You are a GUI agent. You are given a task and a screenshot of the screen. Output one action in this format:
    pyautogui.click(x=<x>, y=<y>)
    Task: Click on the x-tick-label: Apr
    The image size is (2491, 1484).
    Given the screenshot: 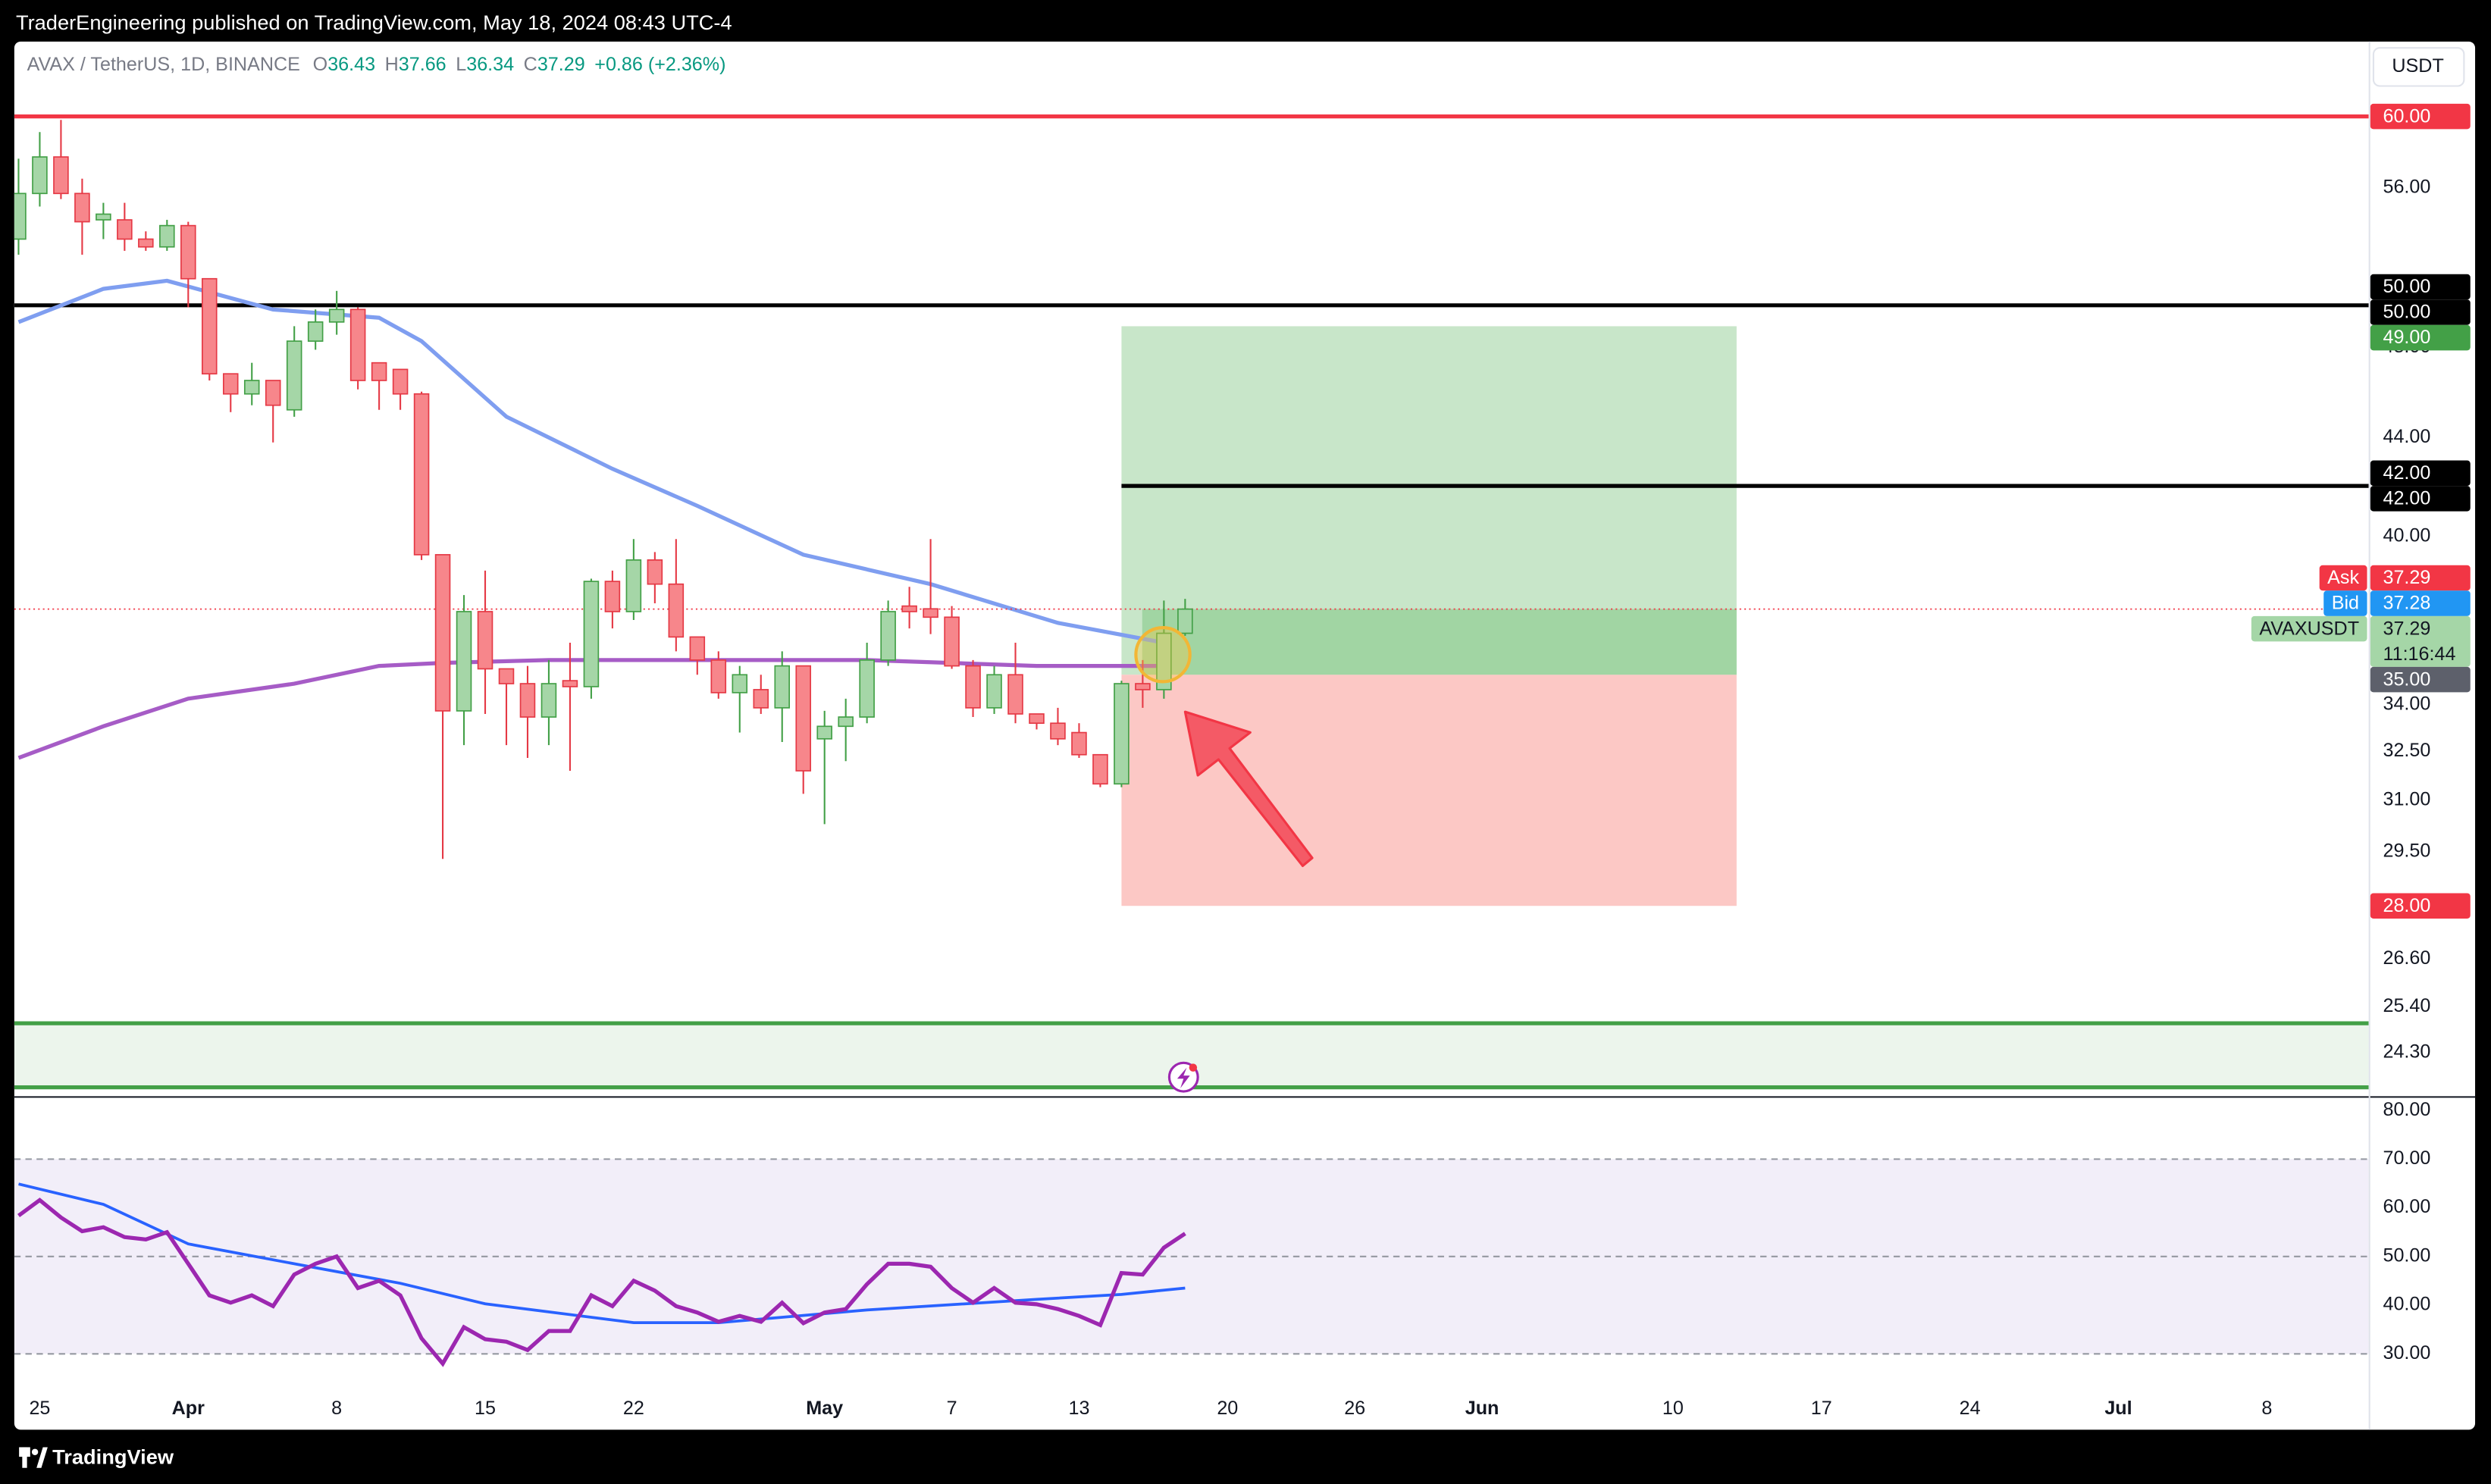 What is the action you would take?
    pyautogui.click(x=188, y=1408)
    